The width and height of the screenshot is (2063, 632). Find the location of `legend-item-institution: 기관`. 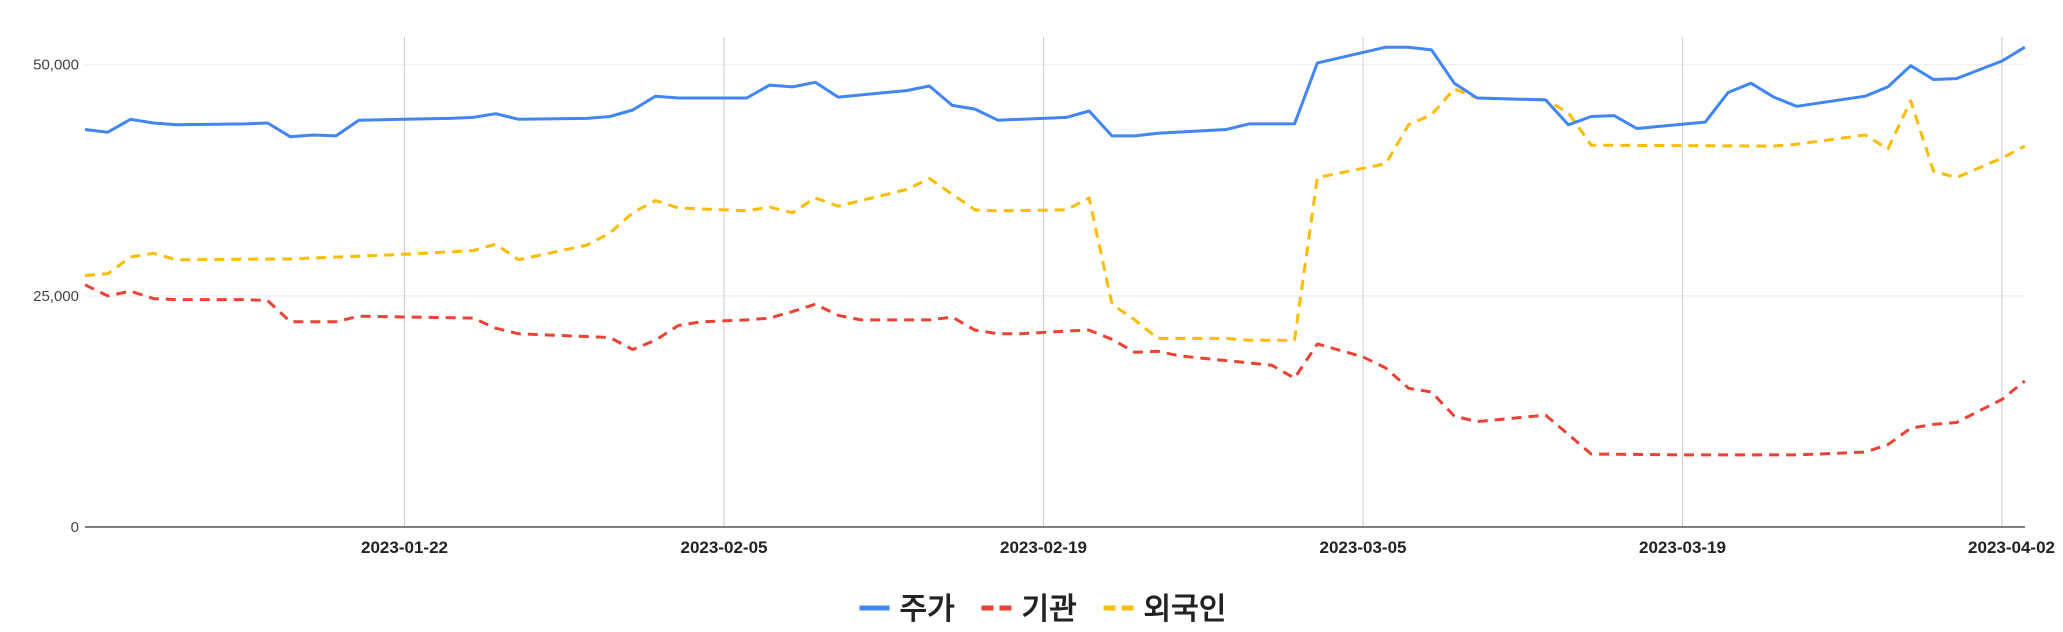

legend-item-institution: 기관 is located at coordinates (1029, 609).